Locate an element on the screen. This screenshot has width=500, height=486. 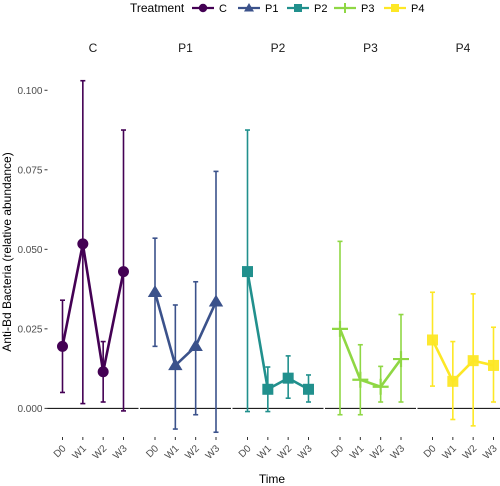
legend-entry-p2: P2 is located at coordinates (307, 9).